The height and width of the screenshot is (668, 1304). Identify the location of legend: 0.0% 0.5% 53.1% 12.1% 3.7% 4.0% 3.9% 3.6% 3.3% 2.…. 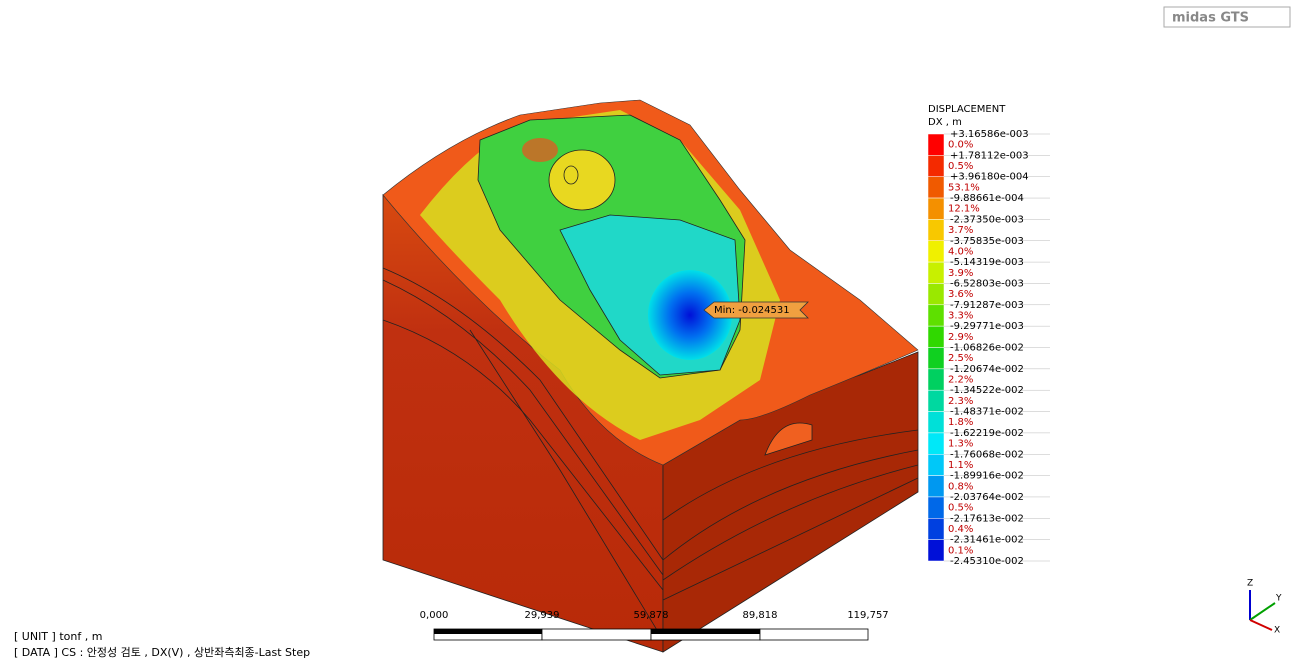
(988, 348).